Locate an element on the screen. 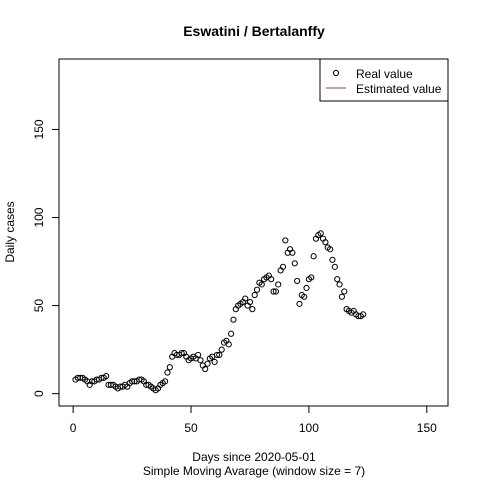 Image resolution: width=480 pixels, height=480 pixels. legend-real-value-label: Real value is located at coordinates (384, 74).